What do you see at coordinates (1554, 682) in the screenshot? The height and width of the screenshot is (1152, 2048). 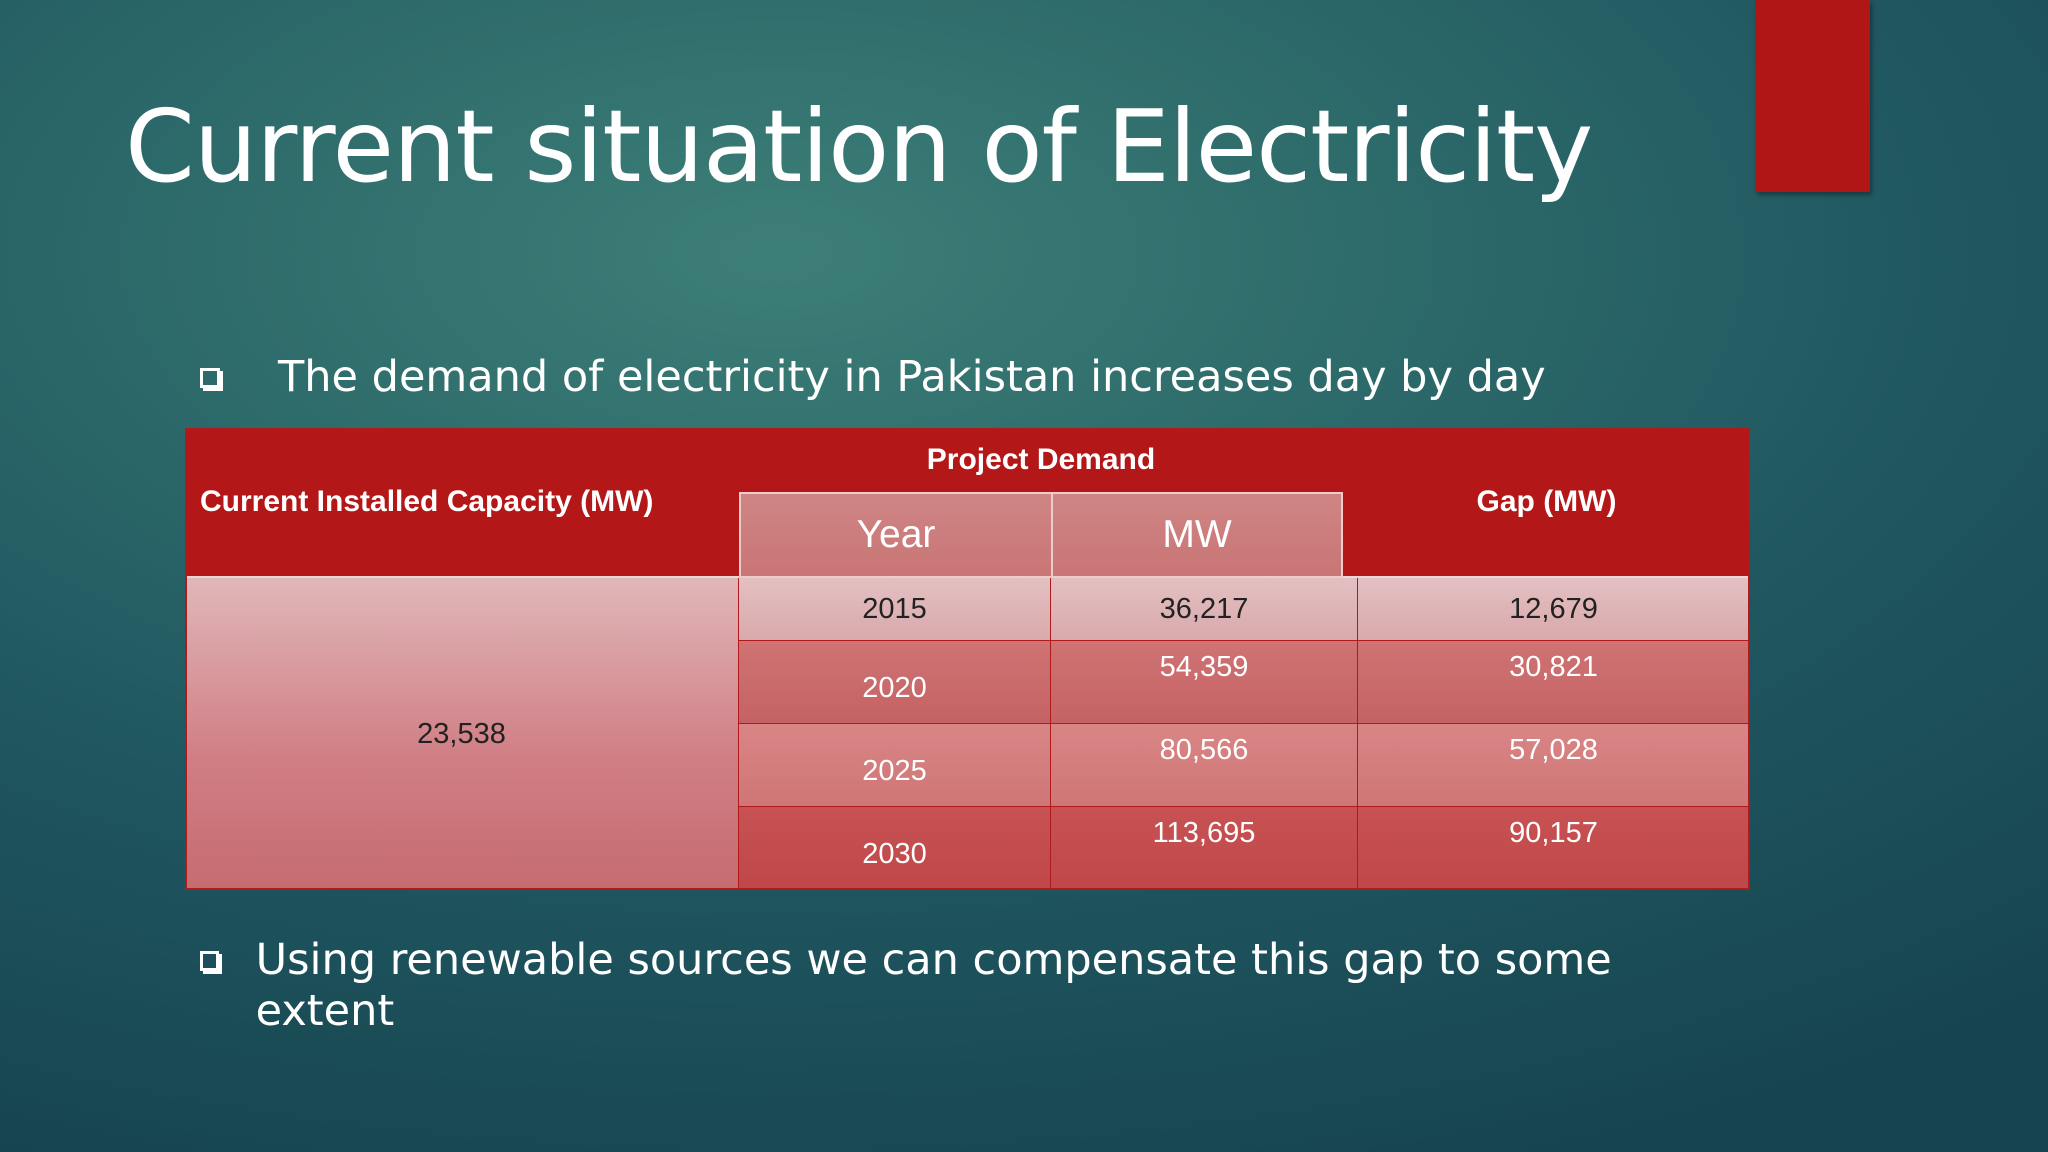 I see `gap-cell: 30,821` at bounding box center [1554, 682].